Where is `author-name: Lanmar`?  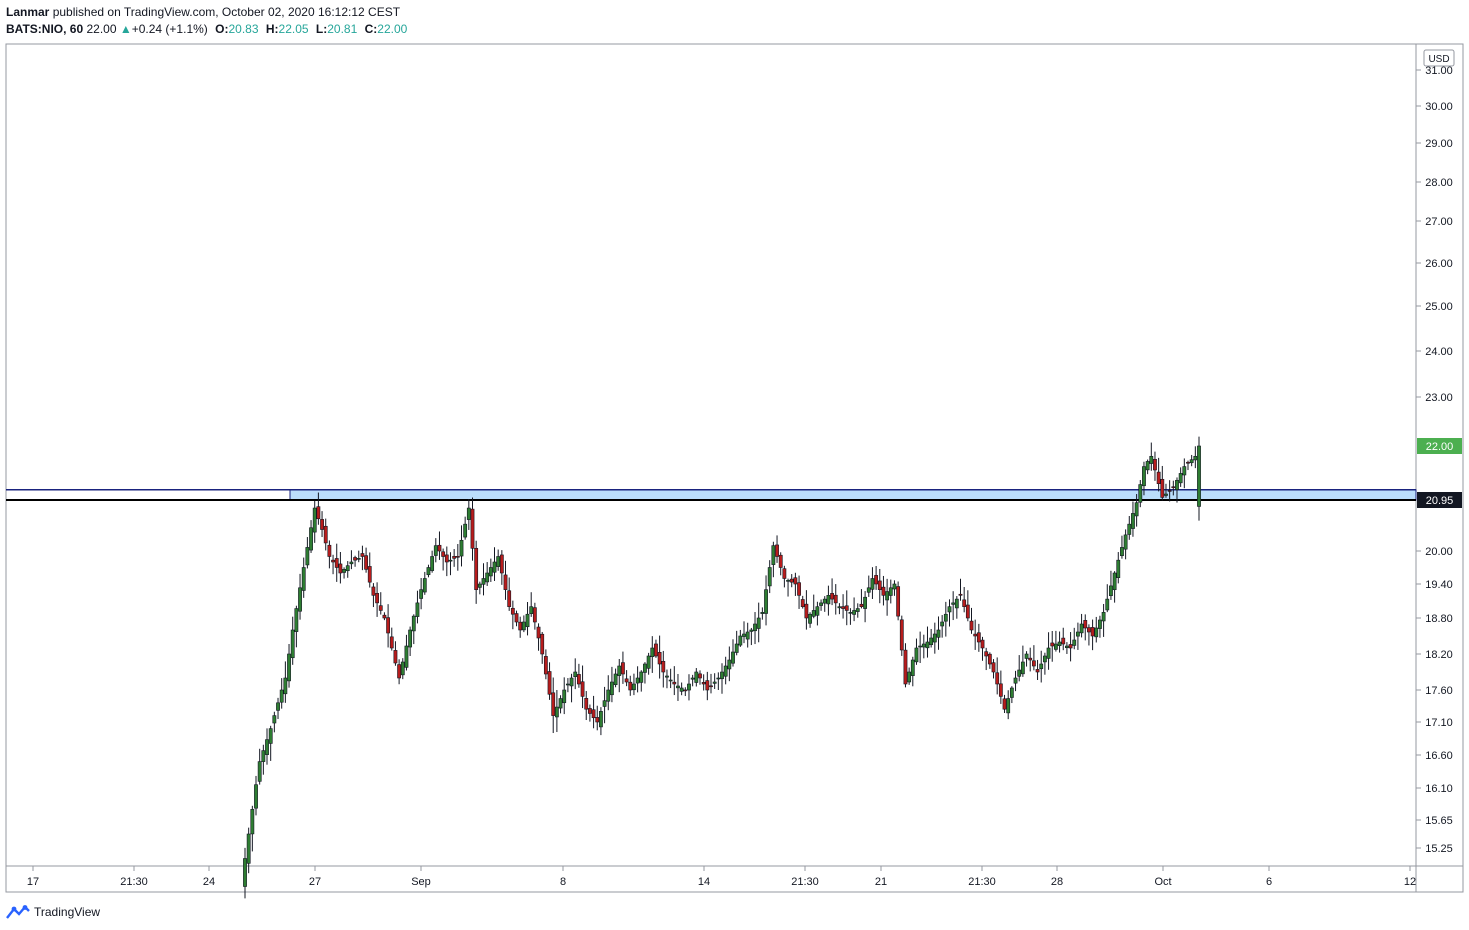 author-name: Lanmar is located at coordinates (28, 12).